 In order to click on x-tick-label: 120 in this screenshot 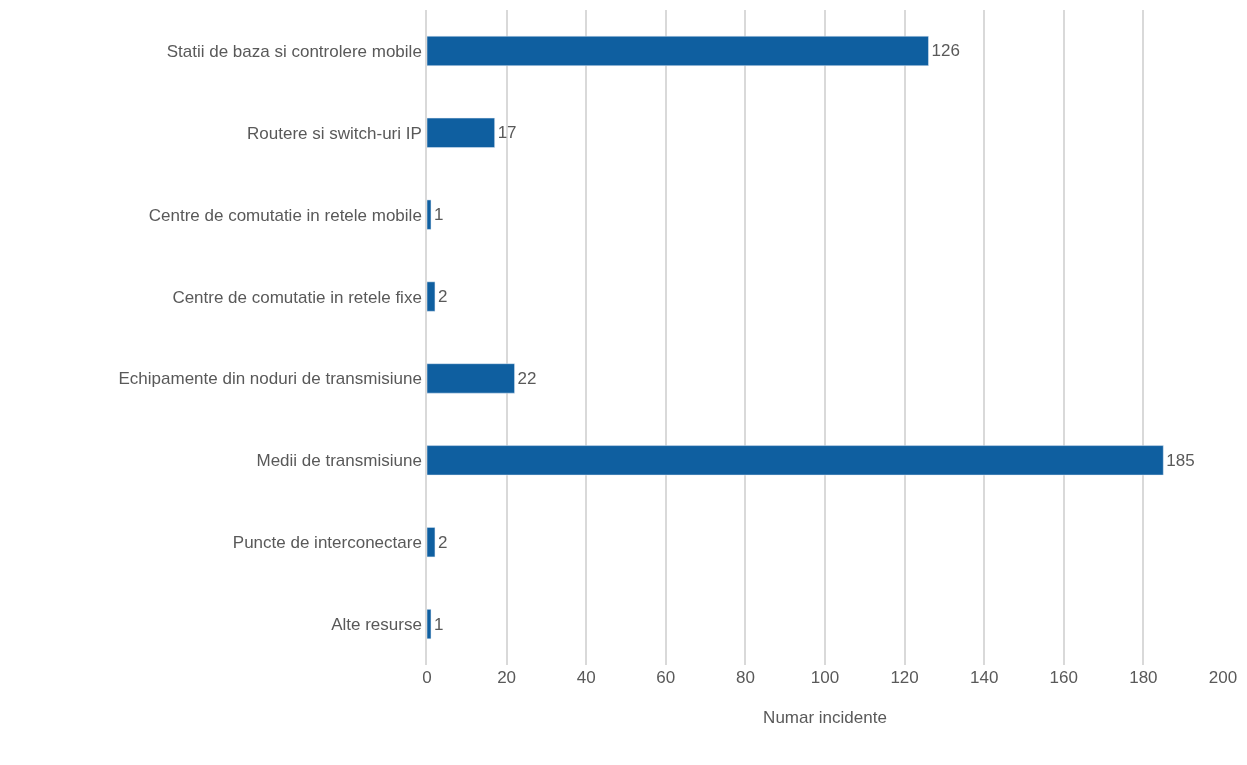, I will do `click(904, 677)`.